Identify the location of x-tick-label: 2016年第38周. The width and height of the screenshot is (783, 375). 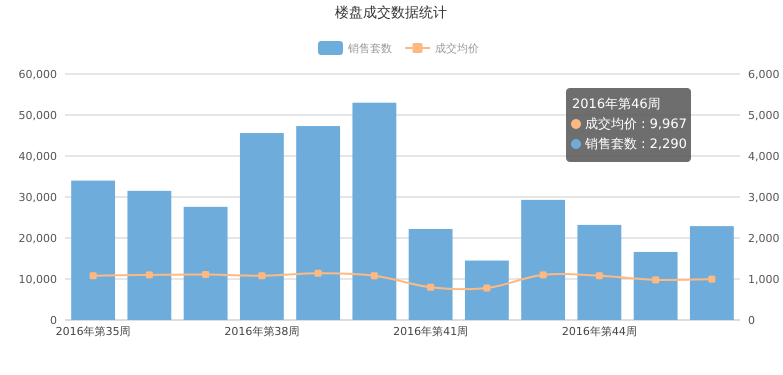
(262, 331).